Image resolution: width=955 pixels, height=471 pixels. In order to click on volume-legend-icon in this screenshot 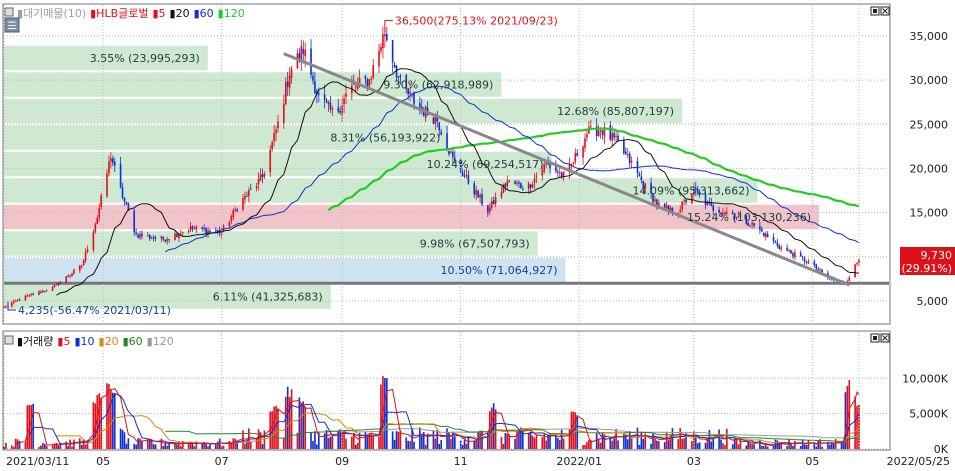, I will do `click(9, 340)`.